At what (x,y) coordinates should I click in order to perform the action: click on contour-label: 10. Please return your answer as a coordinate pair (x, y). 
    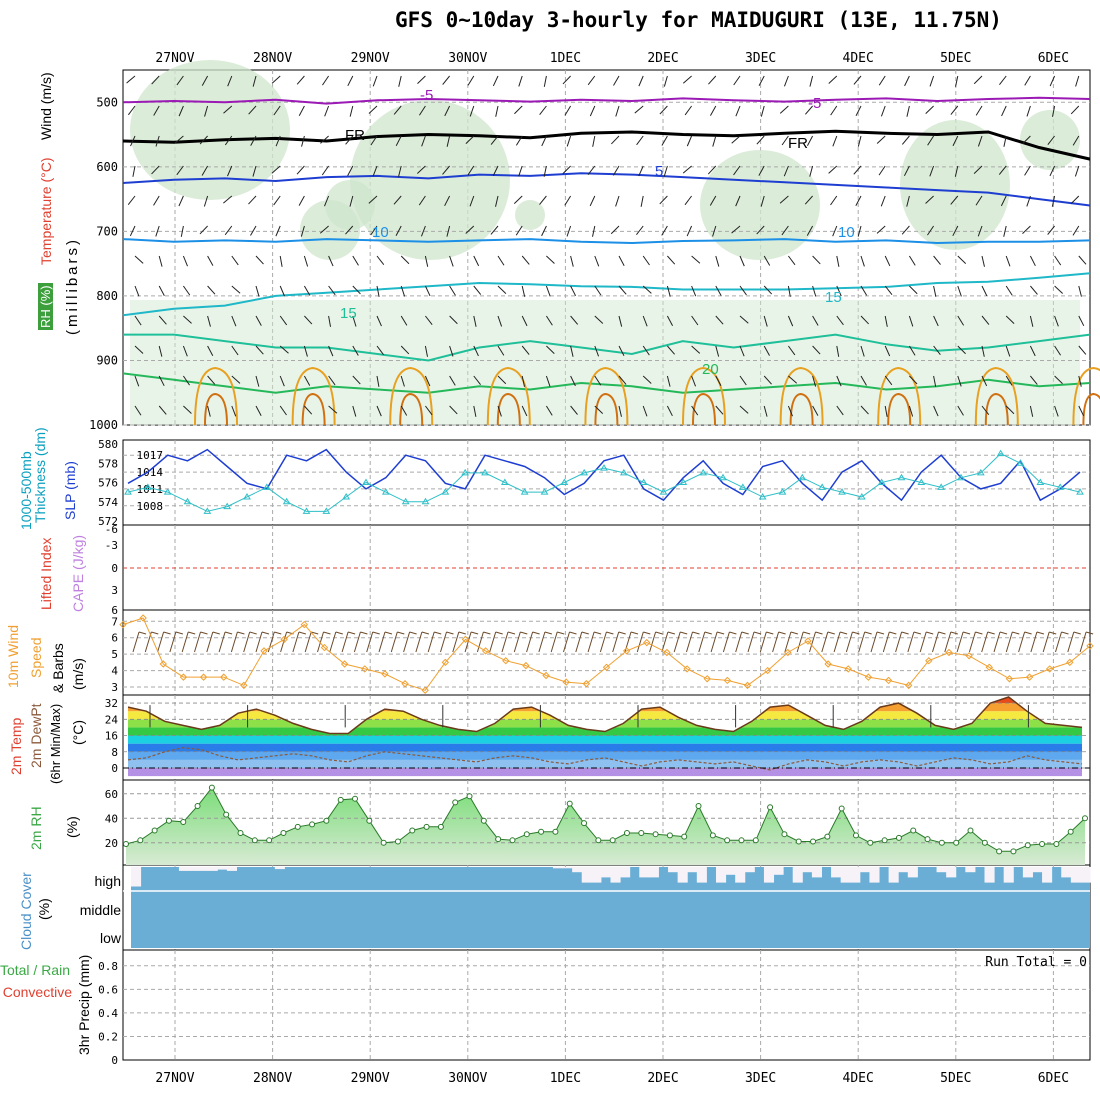
    Looking at the image, I should click on (380, 232).